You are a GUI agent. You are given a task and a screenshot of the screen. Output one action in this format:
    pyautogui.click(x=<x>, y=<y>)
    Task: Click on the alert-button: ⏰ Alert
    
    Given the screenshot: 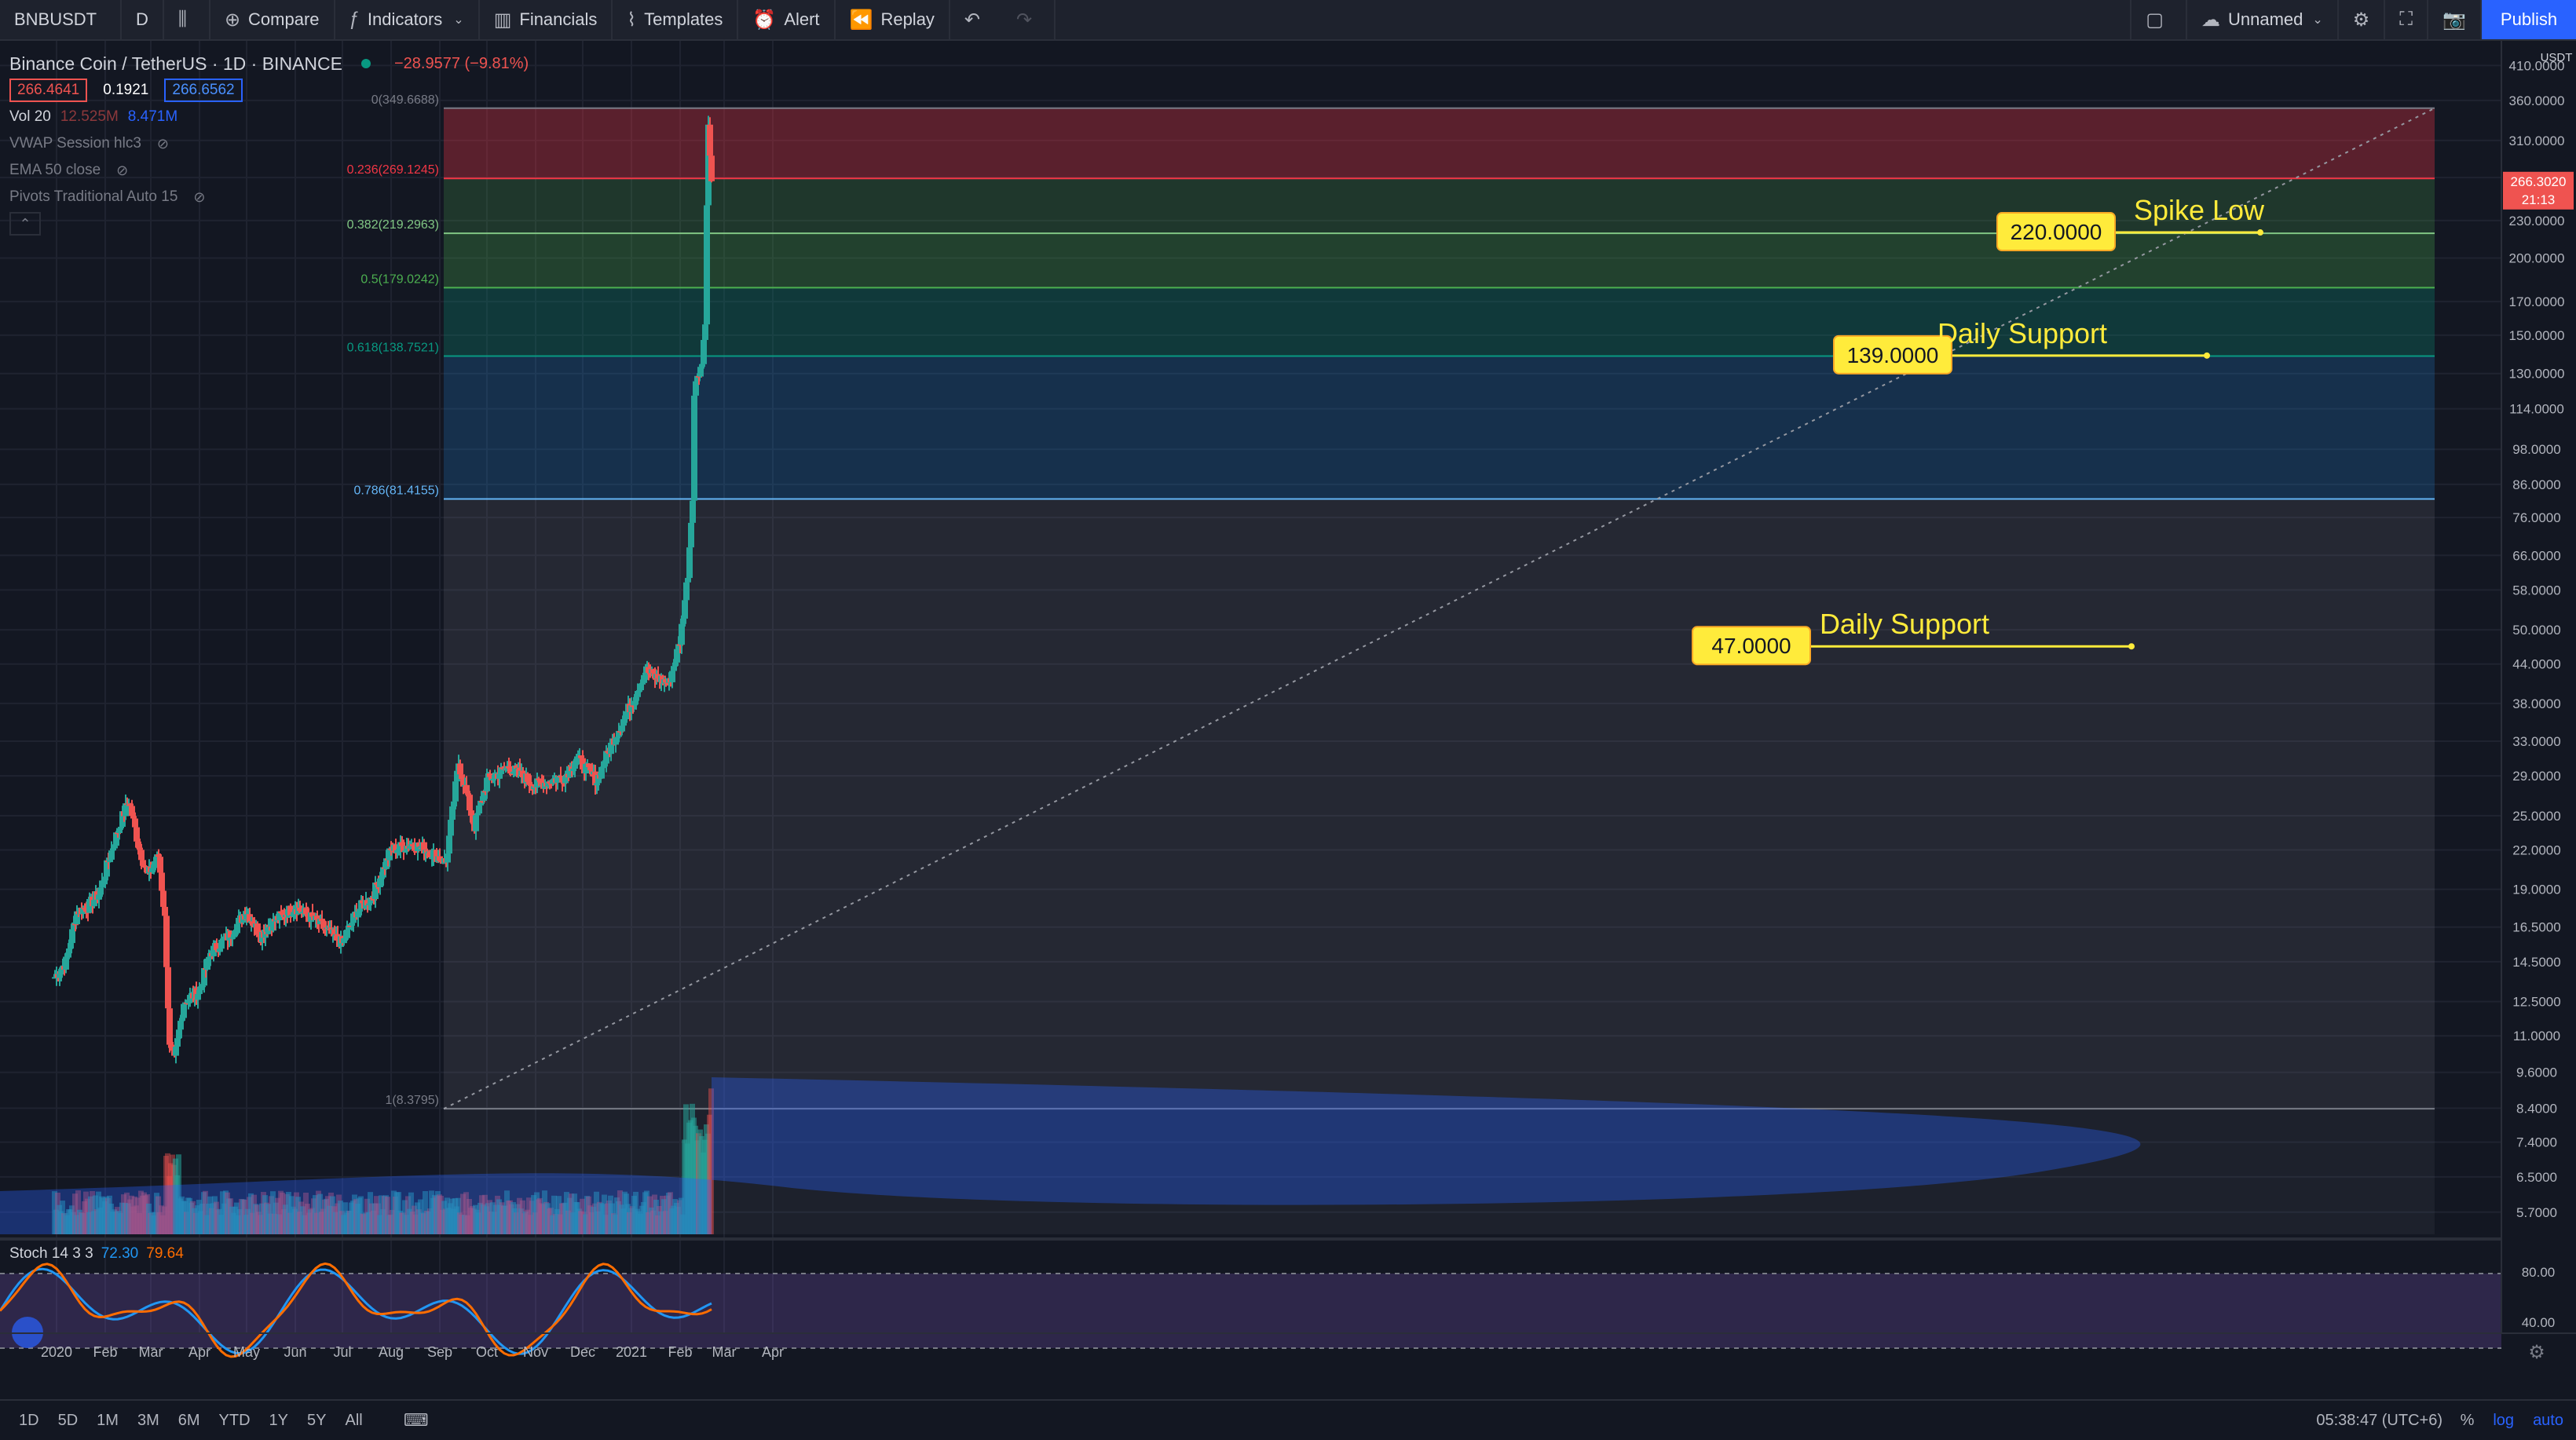 What is the action you would take?
    pyautogui.click(x=787, y=19)
    